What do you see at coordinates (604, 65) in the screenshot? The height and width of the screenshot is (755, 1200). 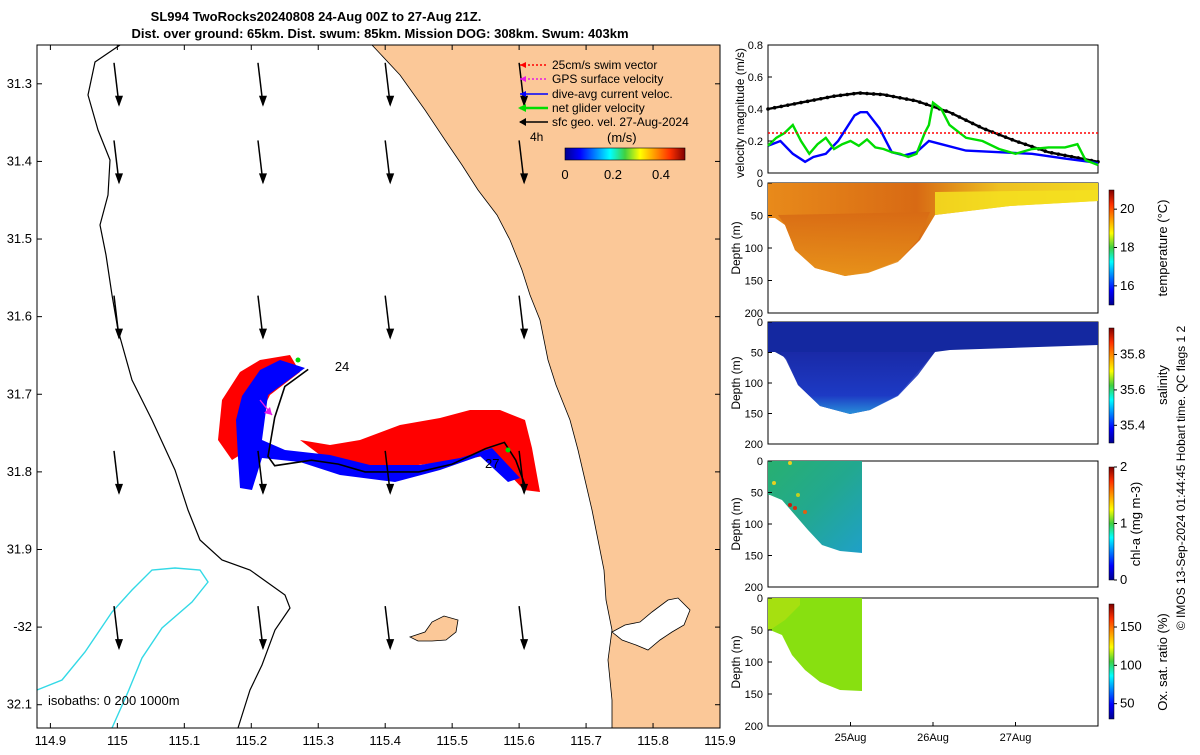 I see `legend-swim-vector-label: 25cm/s swim vector` at bounding box center [604, 65].